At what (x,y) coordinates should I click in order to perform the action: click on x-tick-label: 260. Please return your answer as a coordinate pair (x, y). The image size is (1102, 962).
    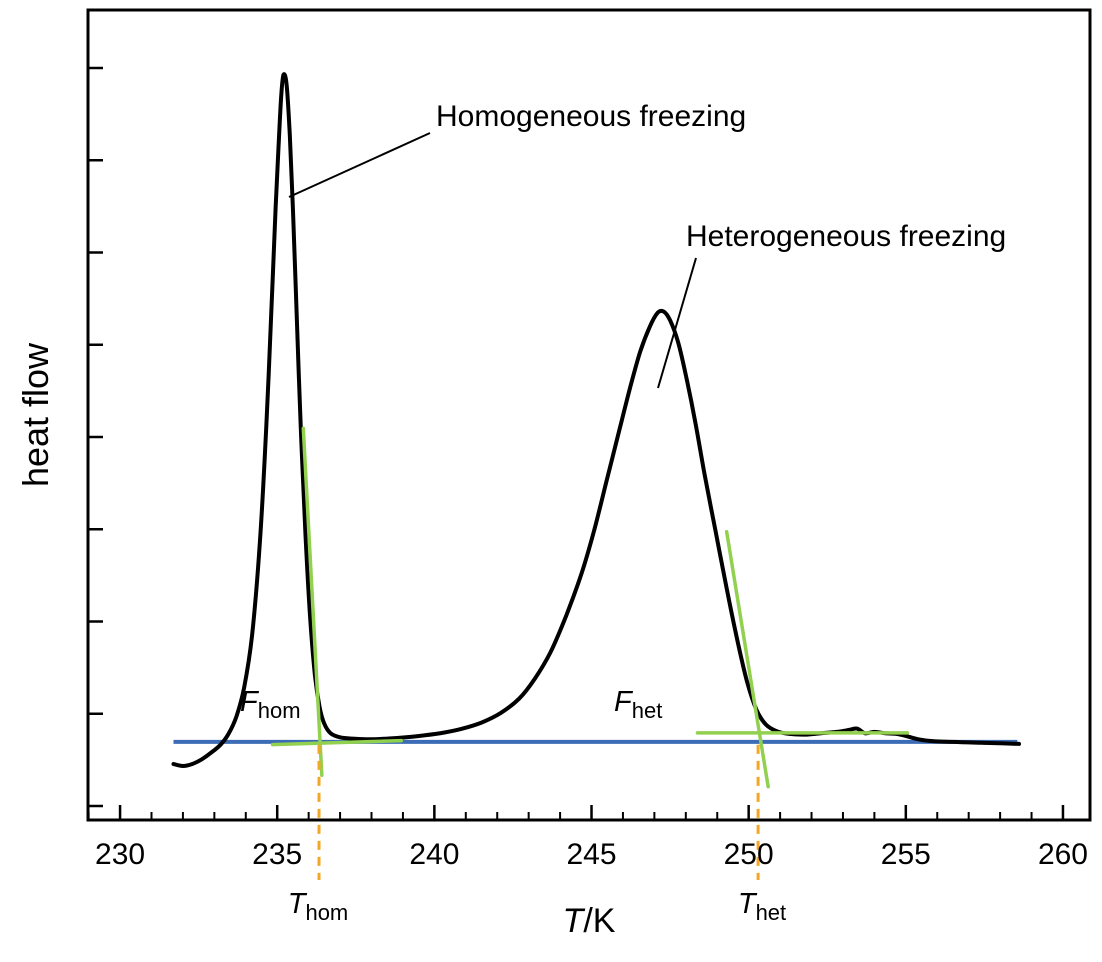
    Looking at the image, I should click on (1063, 854).